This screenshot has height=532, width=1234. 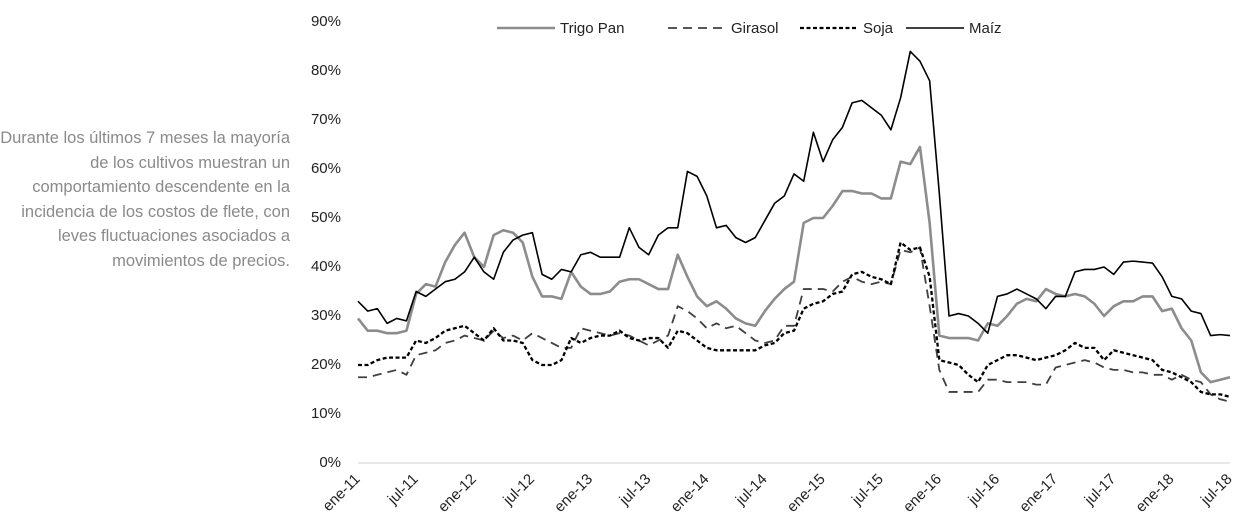 I want to click on x-tick-label: ene-15, so click(x=806, y=493).